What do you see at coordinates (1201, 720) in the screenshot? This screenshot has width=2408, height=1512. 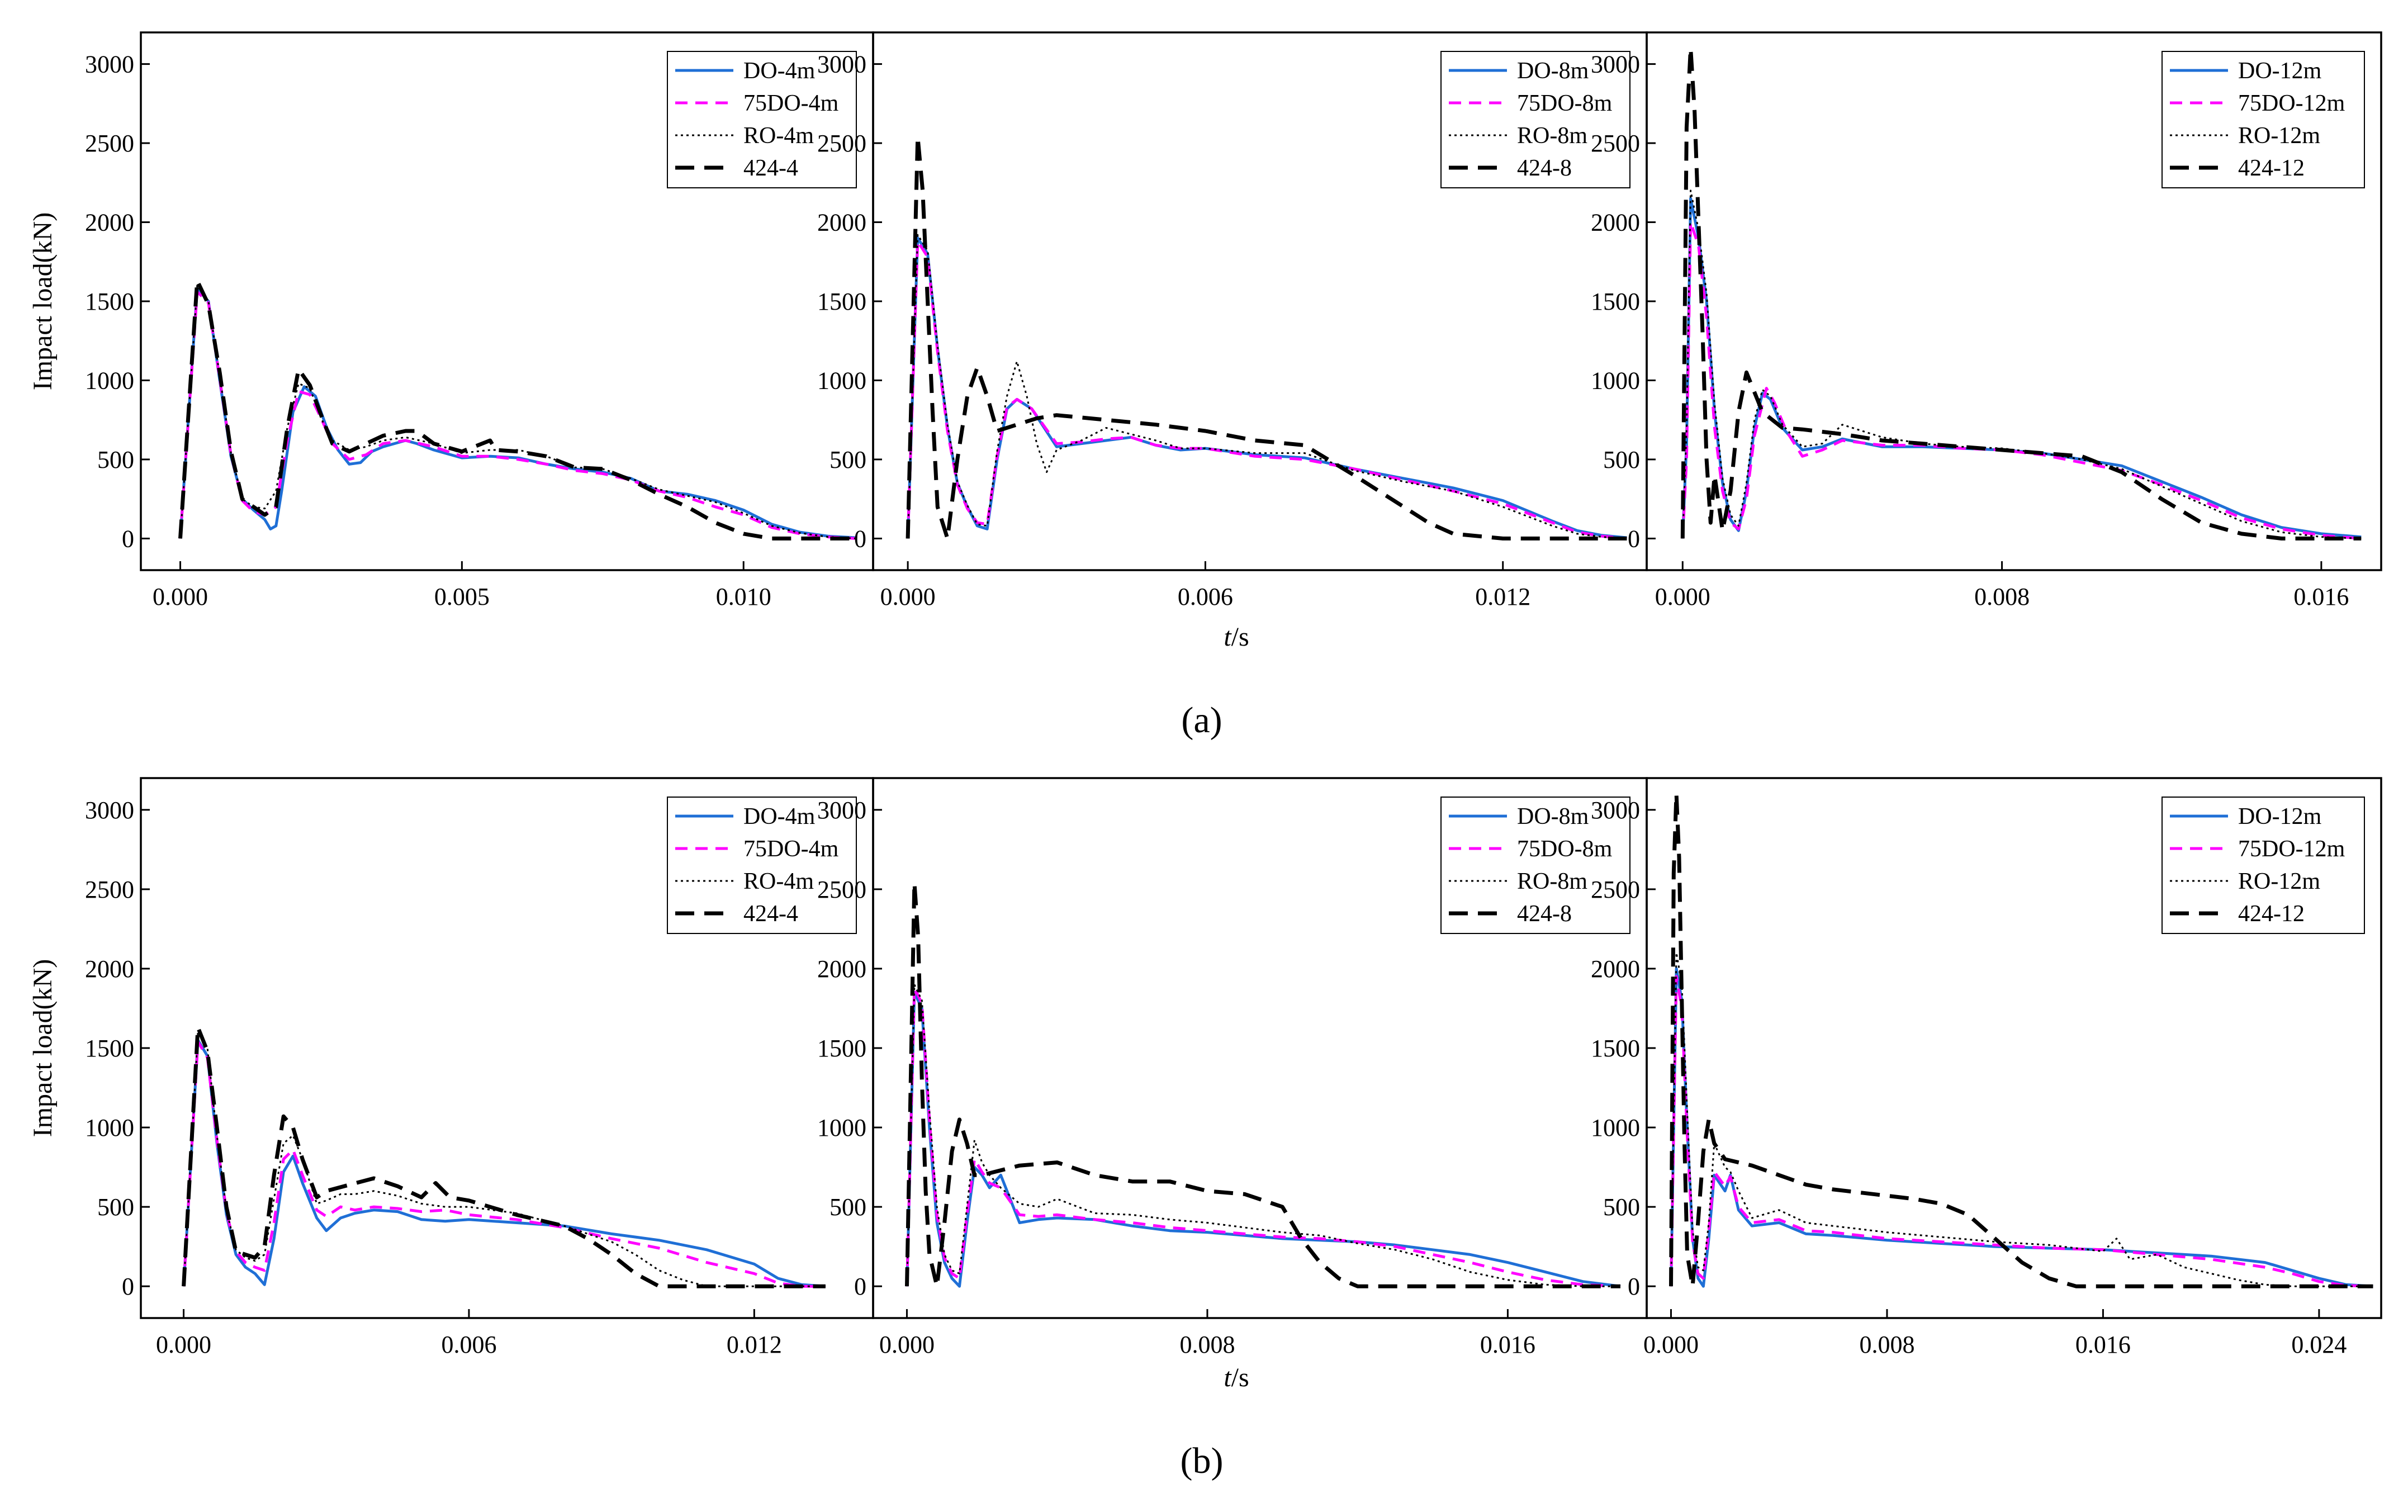 I see `caption-a: (a)` at bounding box center [1201, 720].